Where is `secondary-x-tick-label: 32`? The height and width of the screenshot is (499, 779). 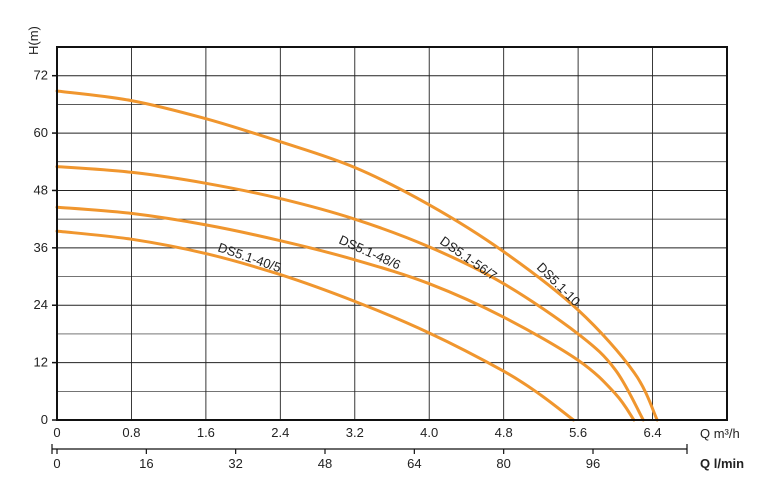 secondary-x-tick-label: 32 is located at coordinates (235, 463).